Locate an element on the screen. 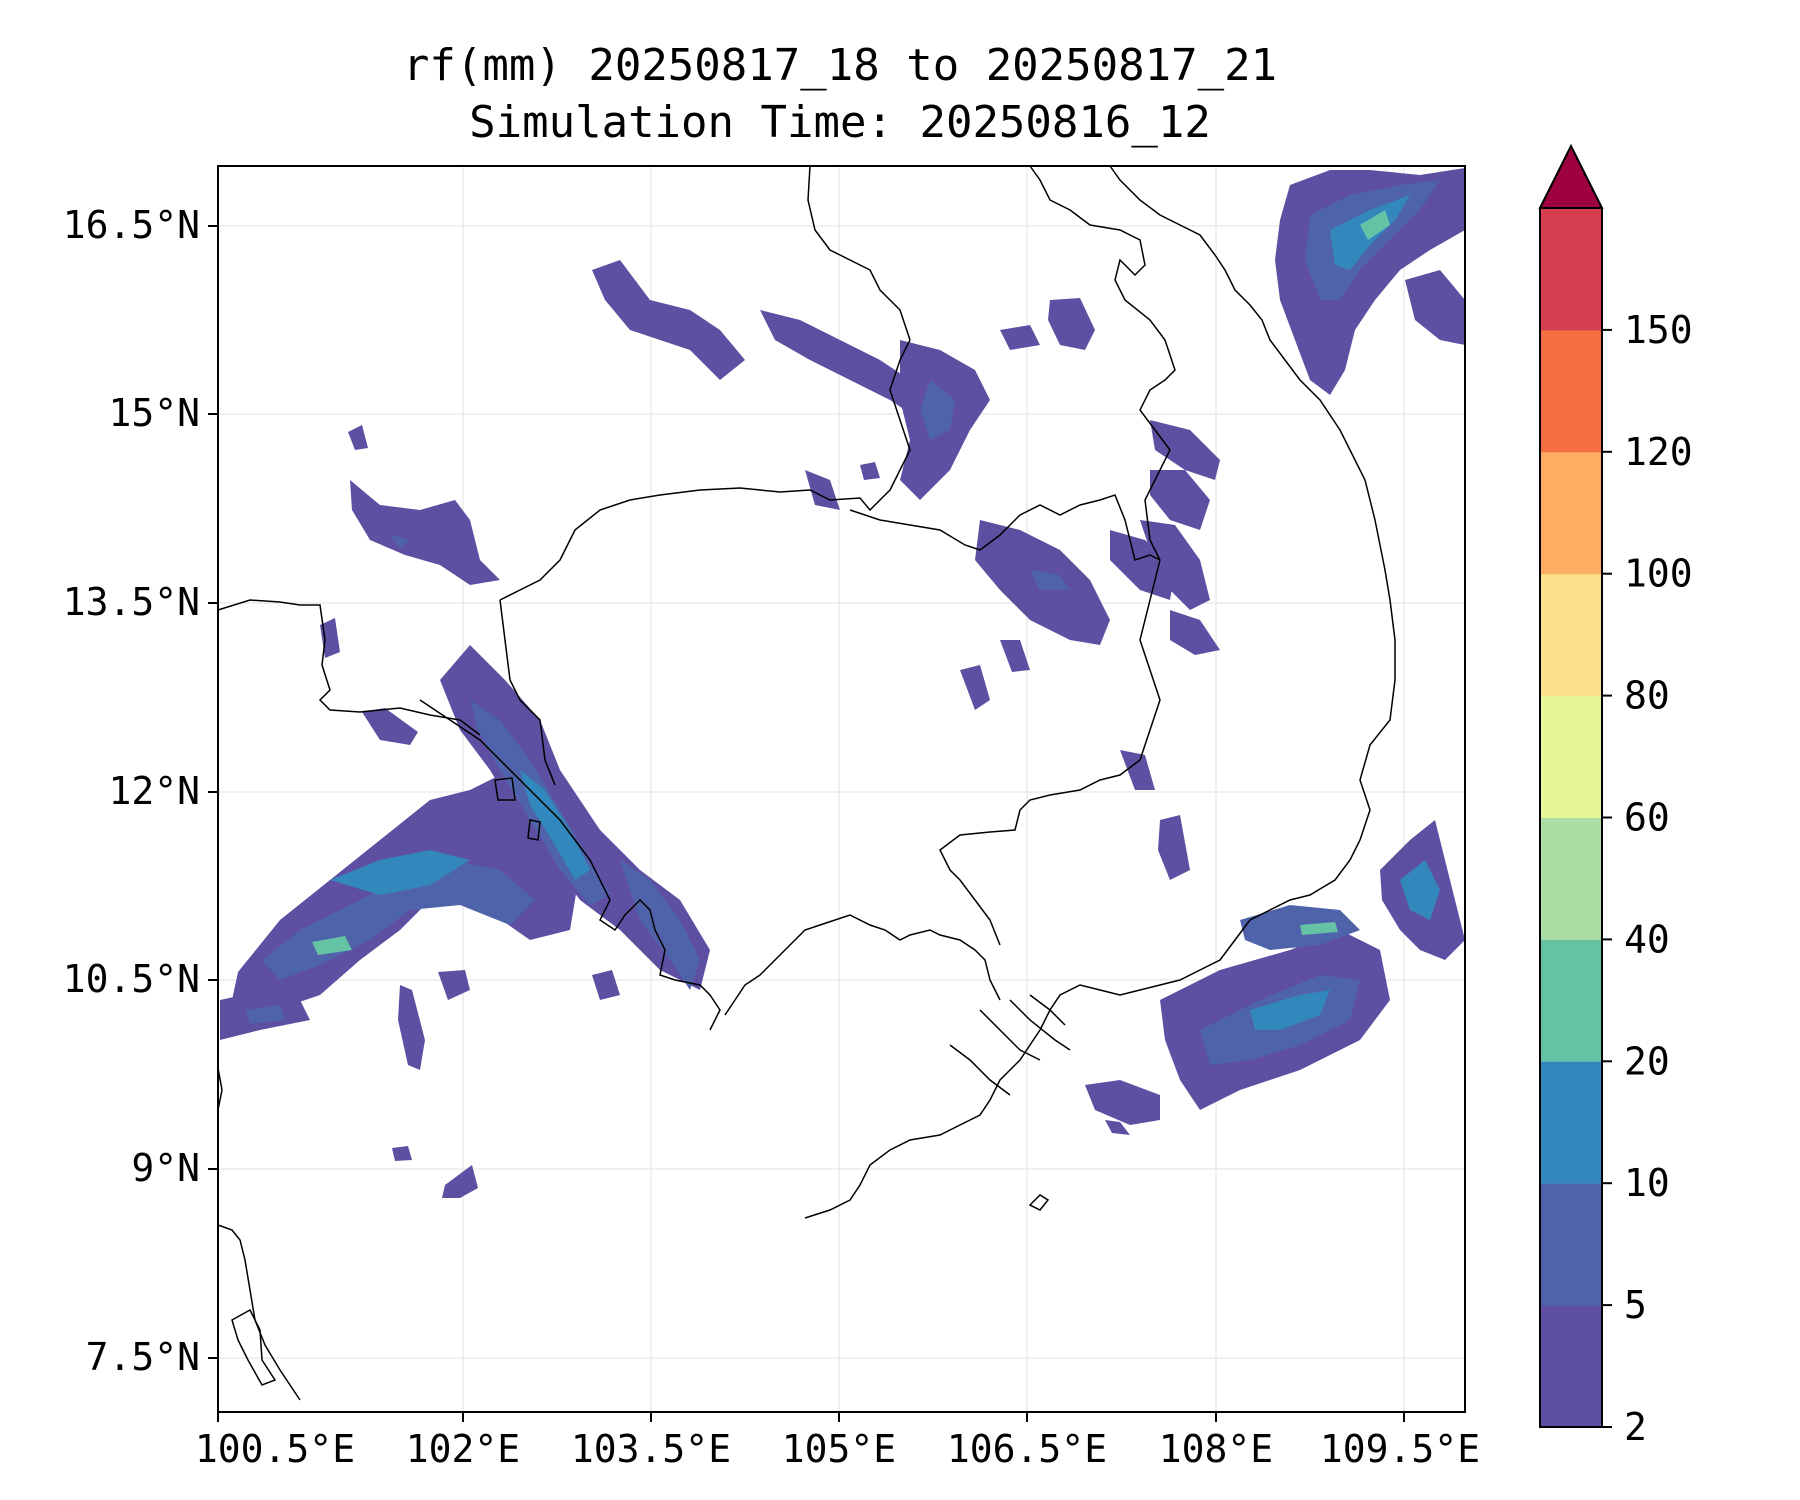  rain-area-north-band1 is located at coordinates (668, 320).